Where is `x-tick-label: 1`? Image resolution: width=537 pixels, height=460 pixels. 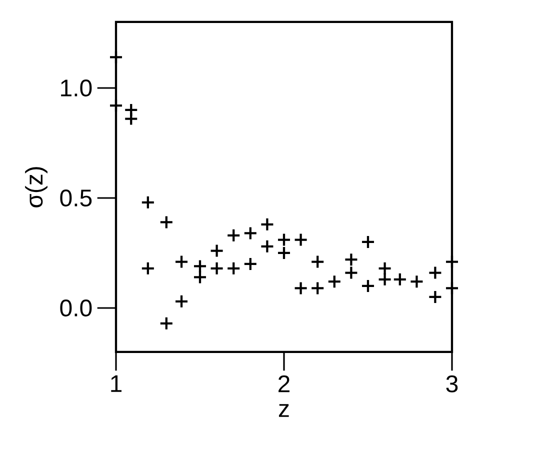
x-tick-label: 1 is located at coordinates (116, 383).